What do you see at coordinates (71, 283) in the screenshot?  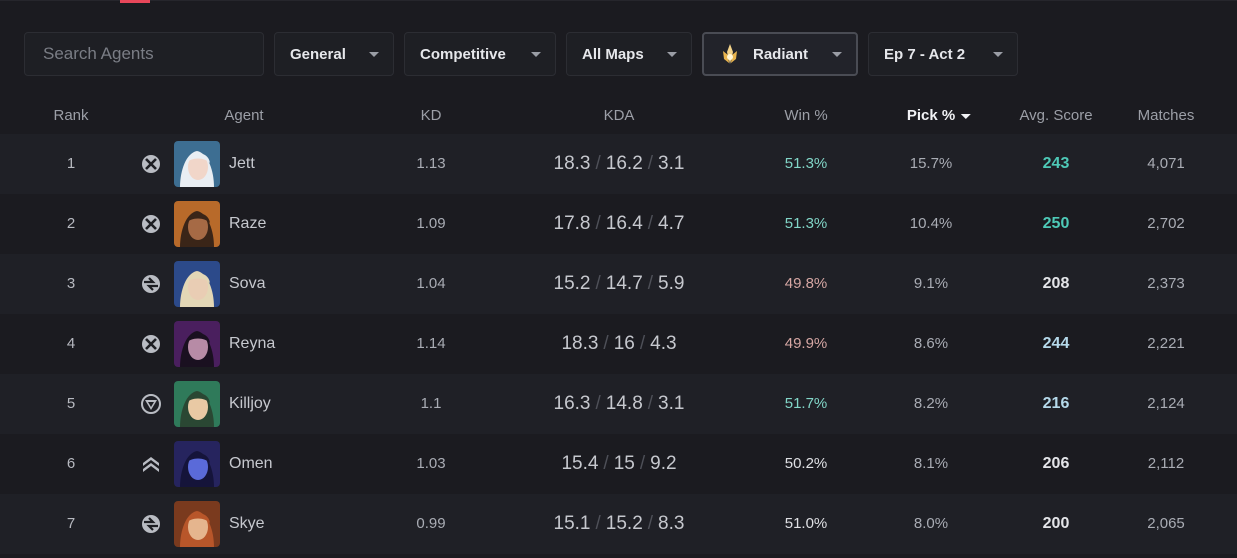 I see `rank-cell: 3` at bounding box center [71, 283].